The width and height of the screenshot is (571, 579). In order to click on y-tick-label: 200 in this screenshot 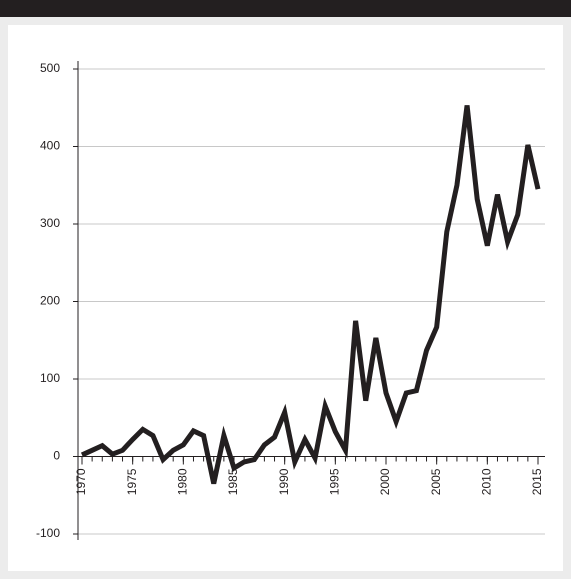, I will do `click(50, 301)`.